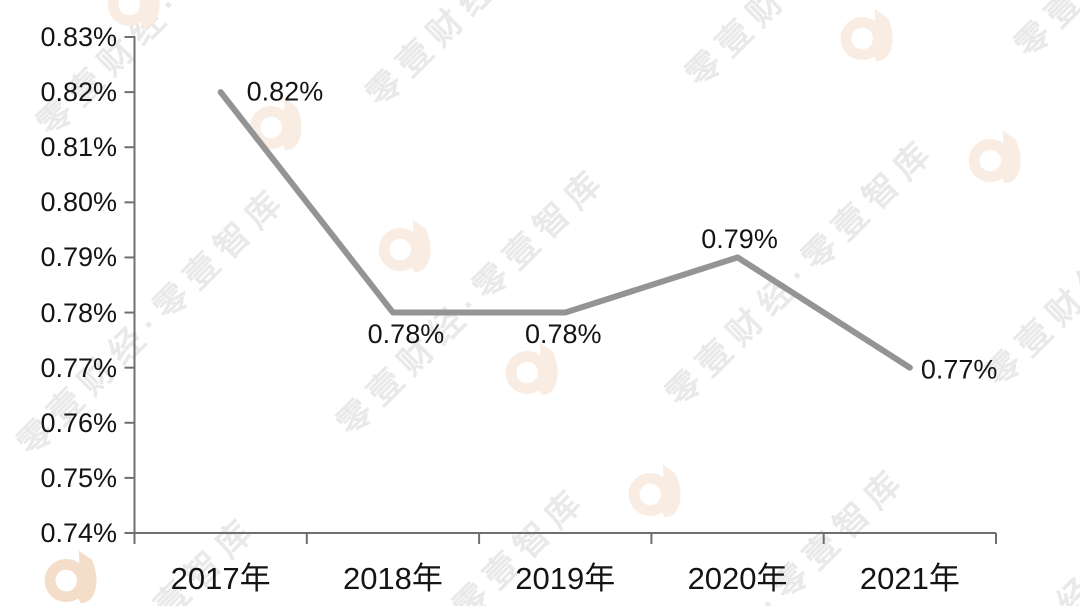 The width and height of the screenshot is (1080, 606). What do you see at coordinates (78, 37) in the screenshot?
I see `y-axis-tick-label: 0.83%` at bounding box center [78, 37].